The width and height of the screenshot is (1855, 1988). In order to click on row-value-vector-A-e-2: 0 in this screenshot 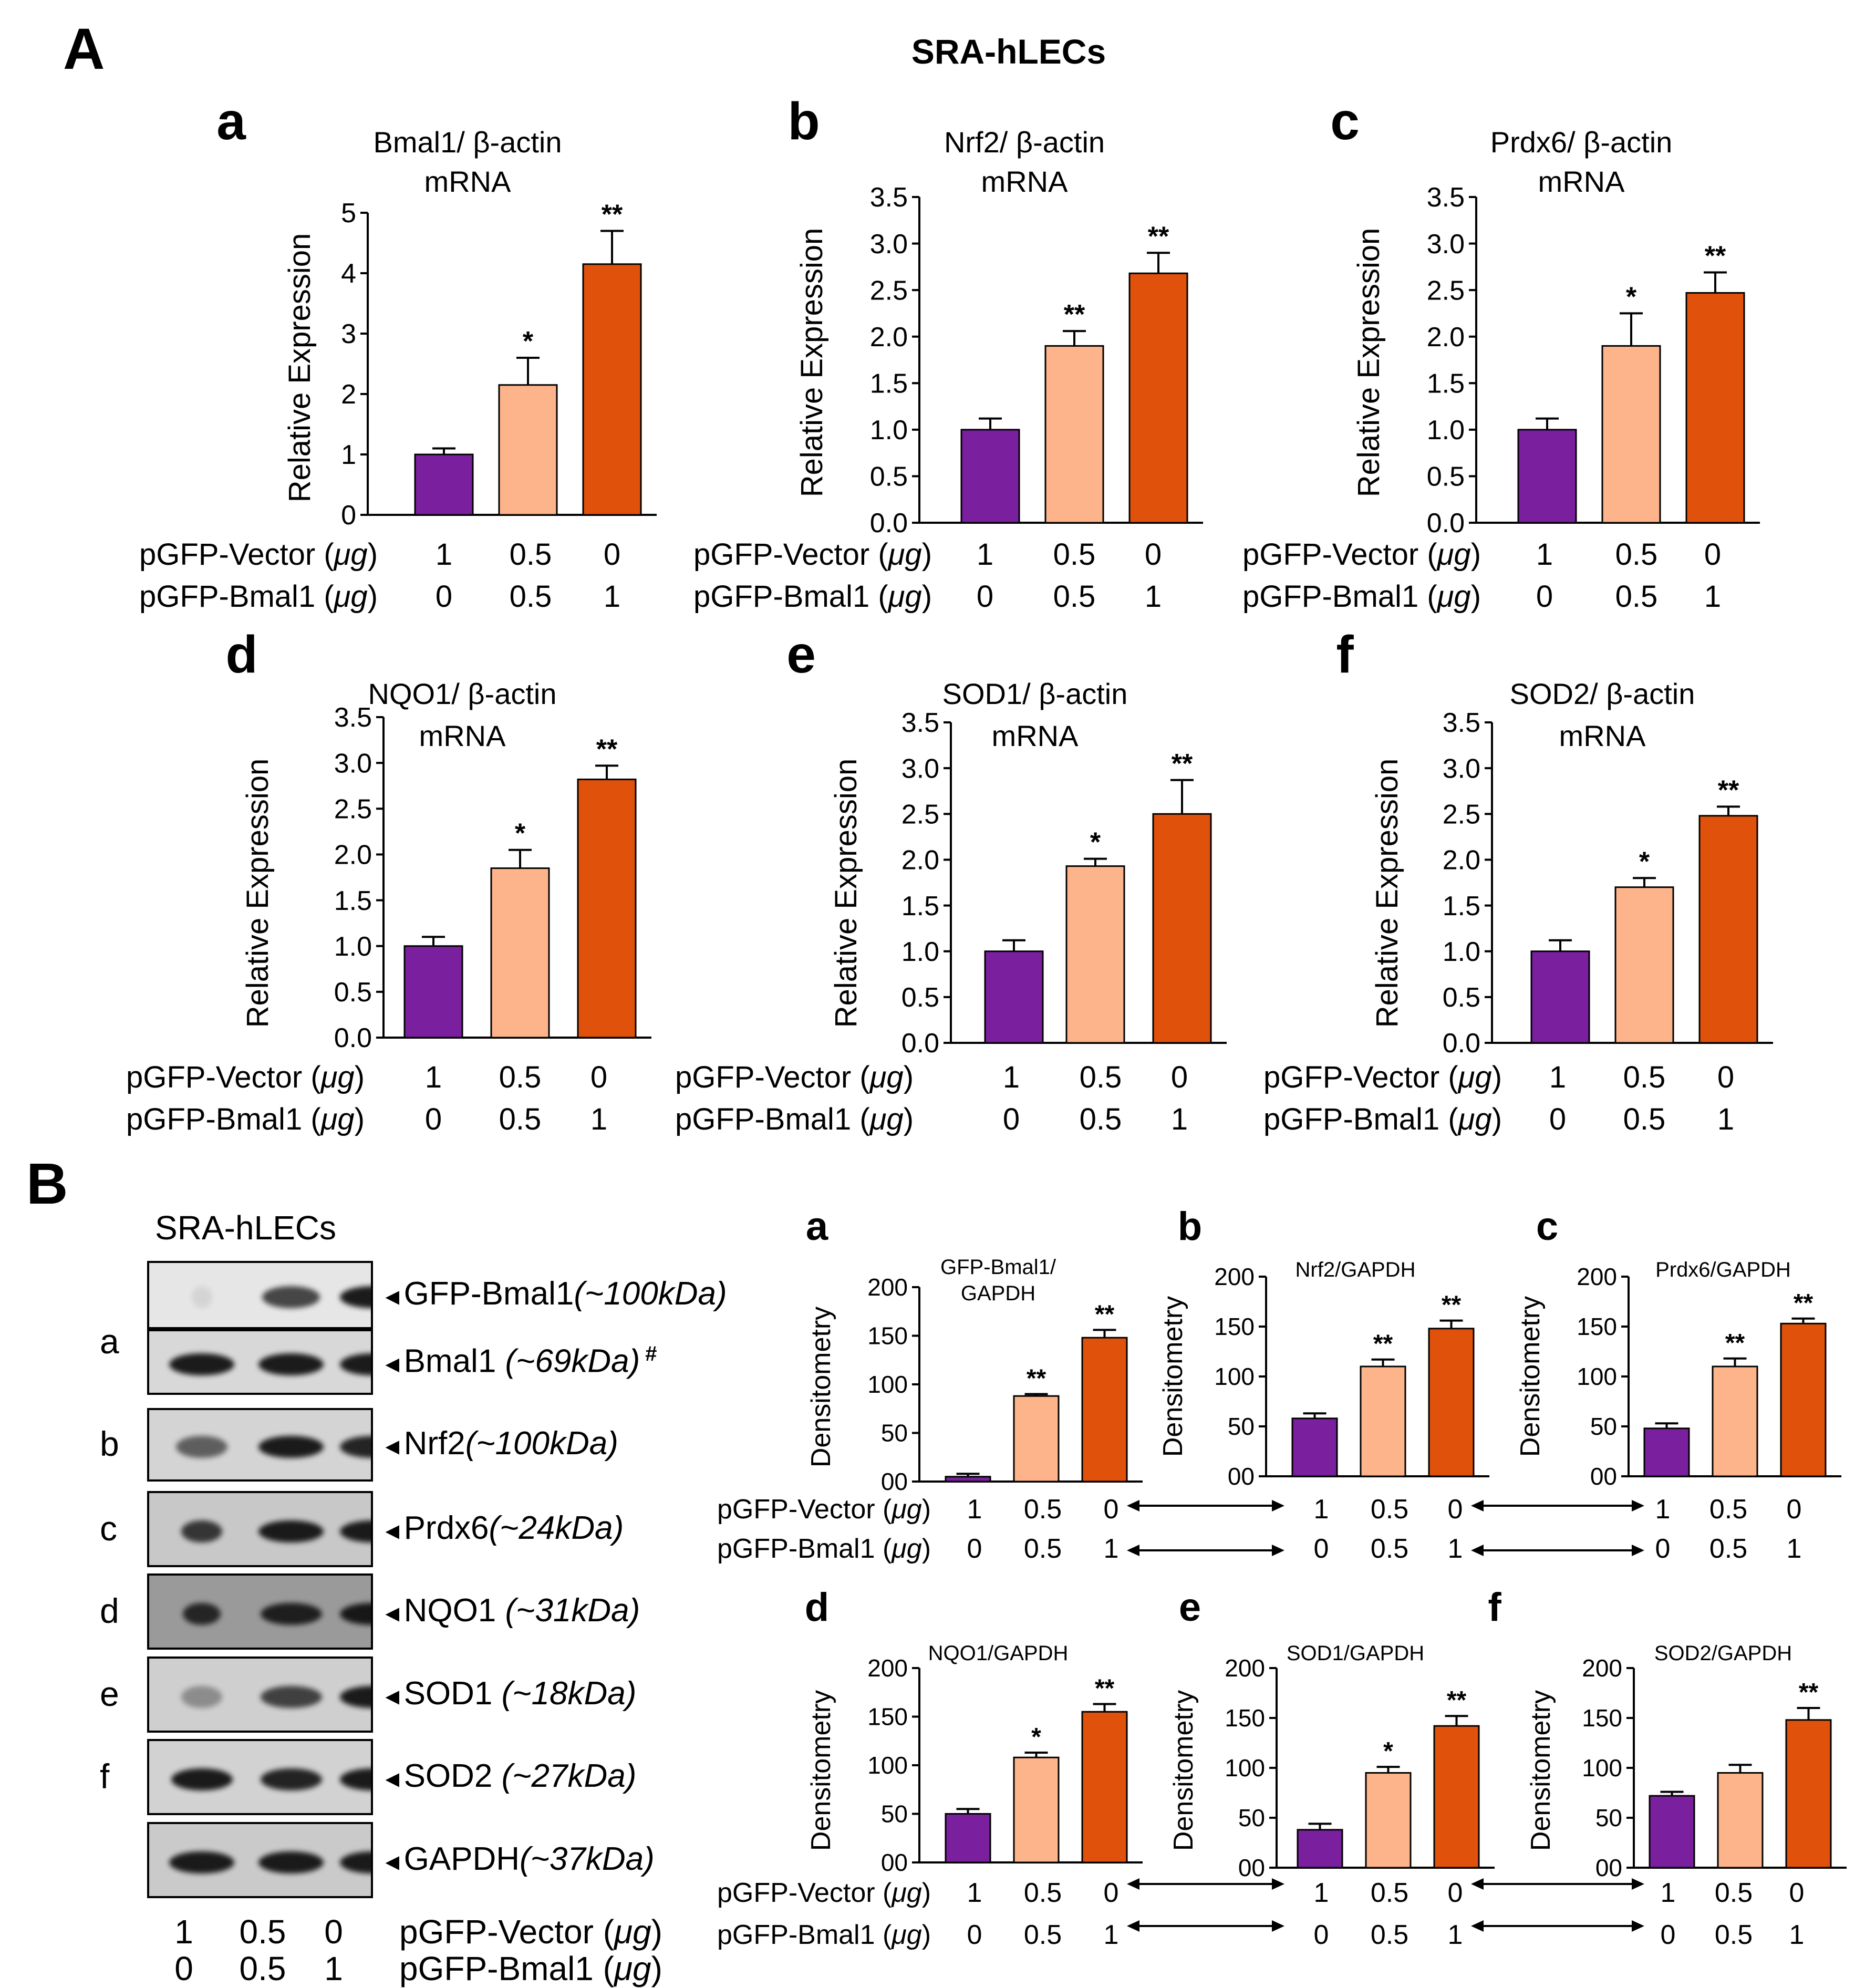, I will do `click(1179, 1077)`.